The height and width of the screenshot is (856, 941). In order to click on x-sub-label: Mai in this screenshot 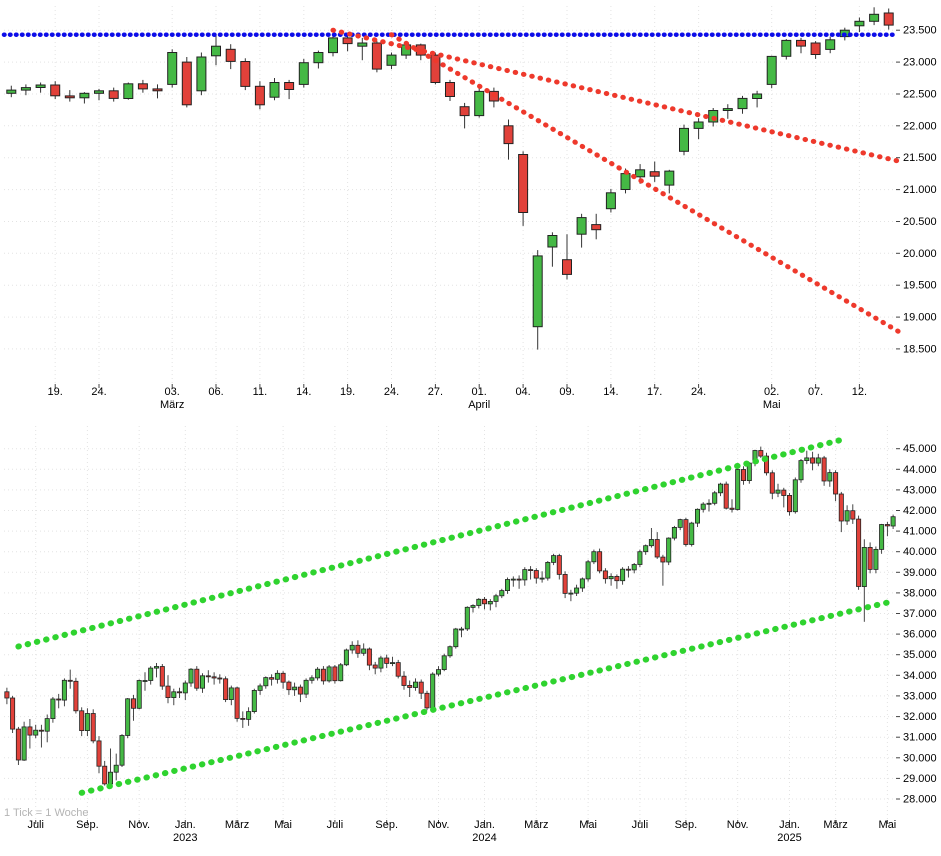, I will do `click(772, 405)`.